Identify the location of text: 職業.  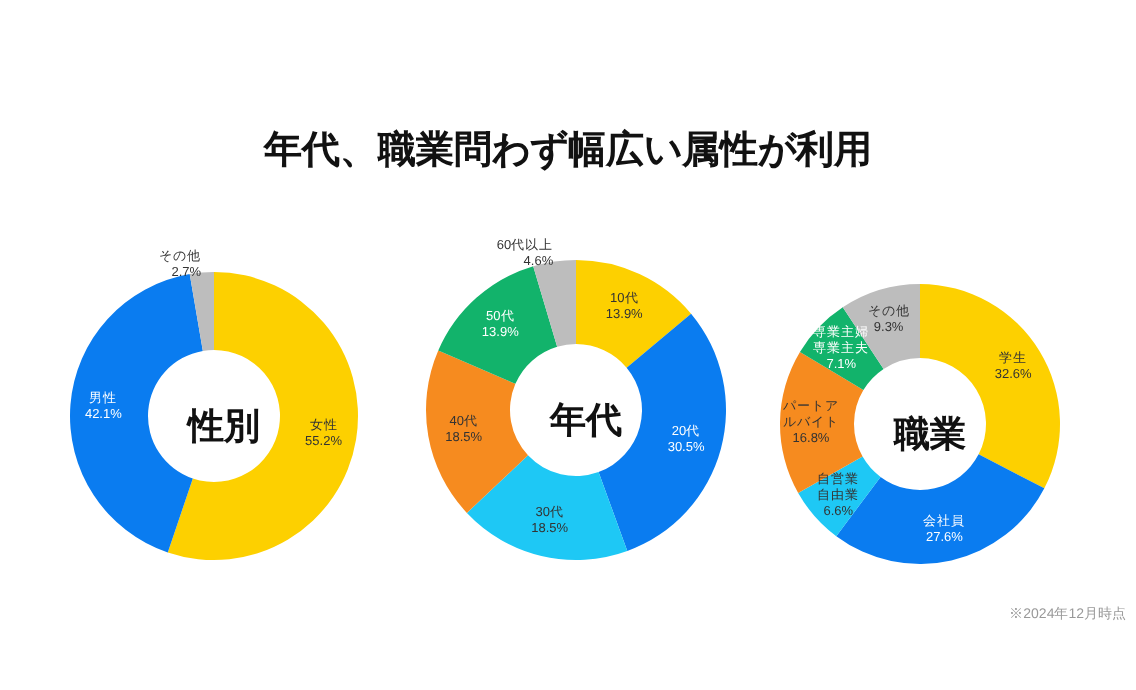
(929, 434).